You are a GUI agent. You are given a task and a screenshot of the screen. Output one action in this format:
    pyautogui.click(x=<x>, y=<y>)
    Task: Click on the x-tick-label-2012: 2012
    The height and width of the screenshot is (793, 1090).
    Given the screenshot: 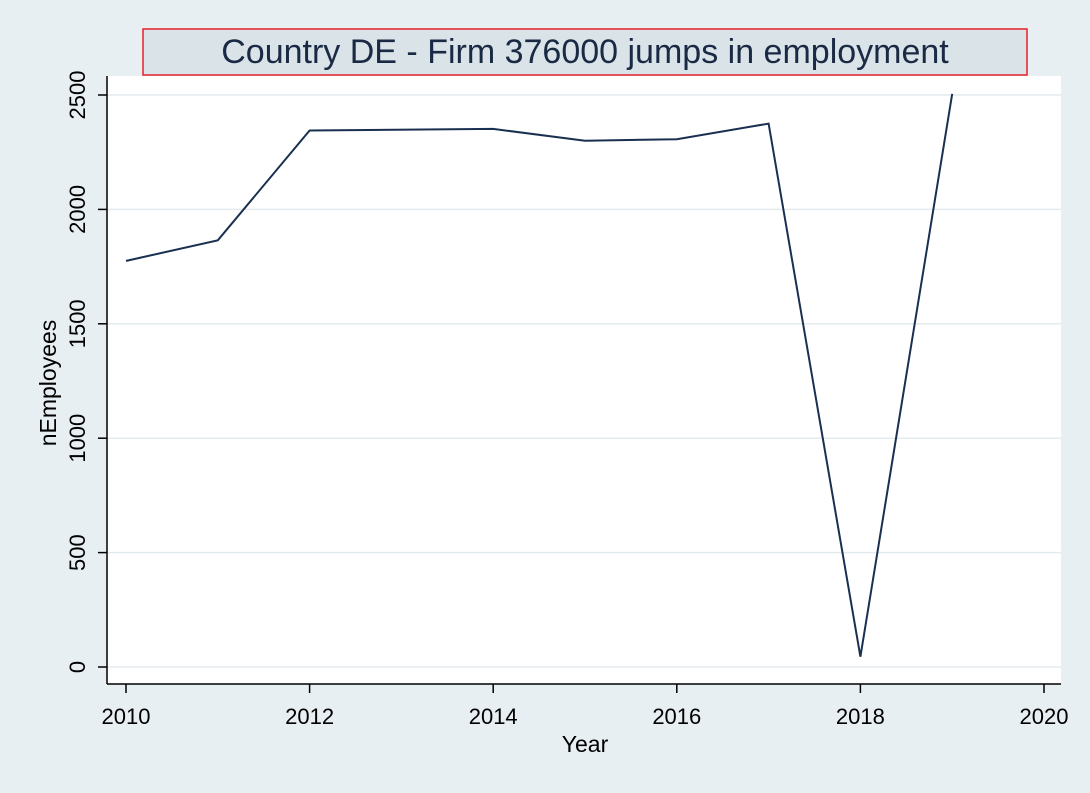 What is the action you would take?
    pyautogui.click(x=309, y=716)
    